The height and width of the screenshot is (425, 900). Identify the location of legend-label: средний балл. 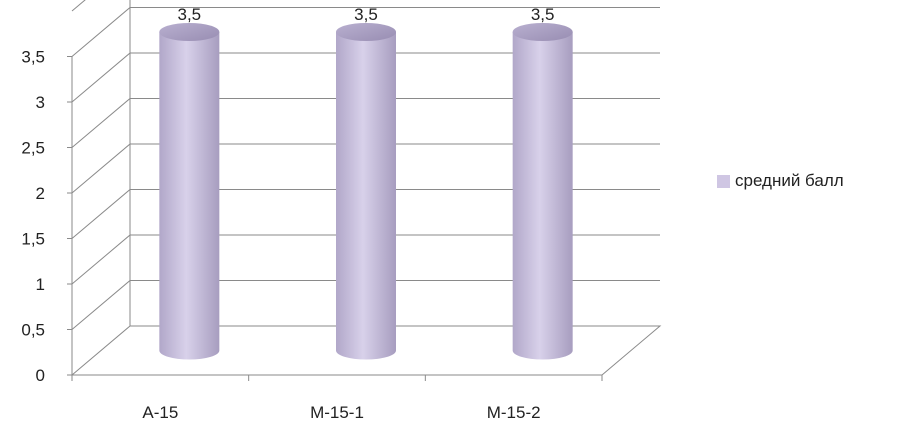
(789, 180).